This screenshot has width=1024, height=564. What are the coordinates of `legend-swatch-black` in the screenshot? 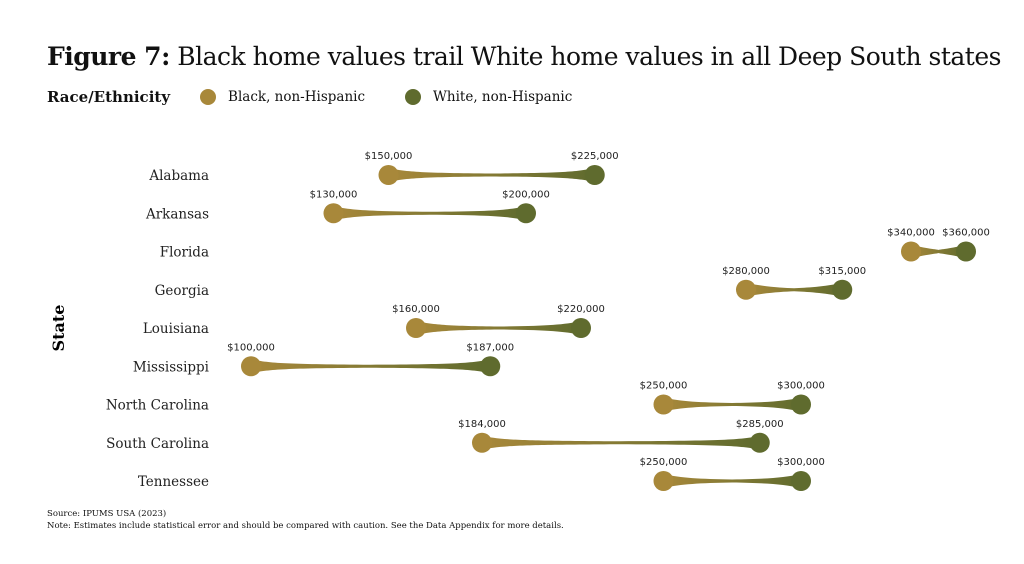 It's located at (208, 97).